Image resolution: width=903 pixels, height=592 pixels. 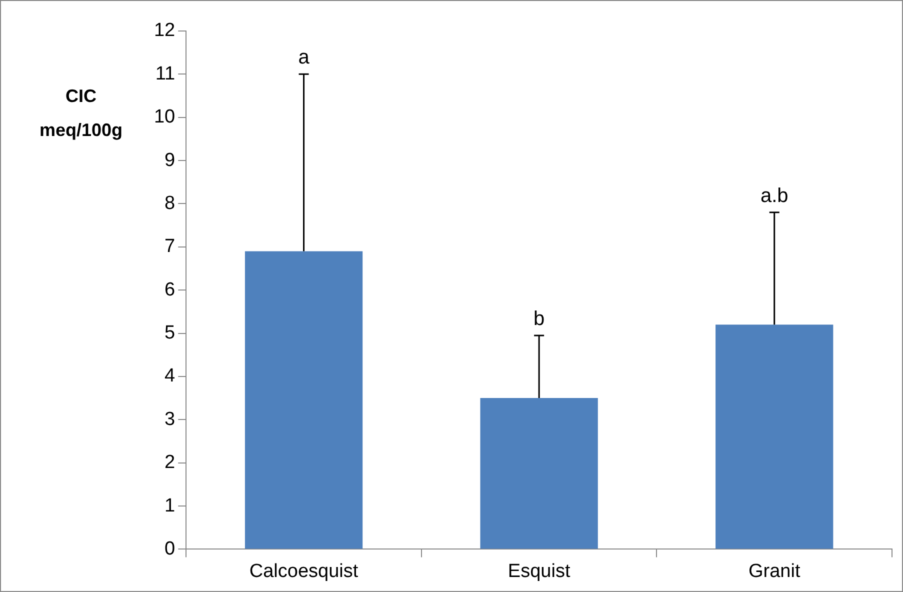 What do you see at coordinates (170, 463) in the screenshot?
I see `y-tick-label: 2` at bounding box center [170, 463].